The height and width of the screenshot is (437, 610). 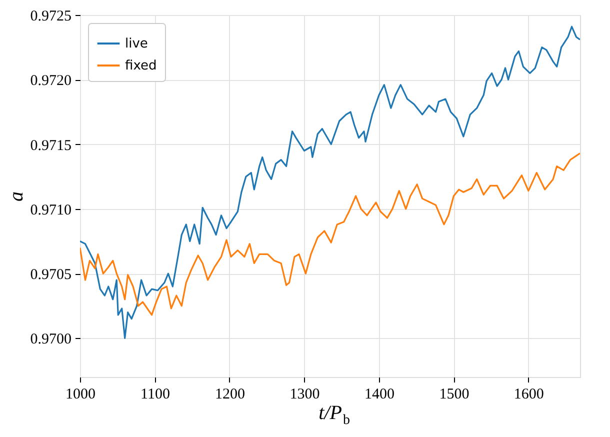 What do you see at coordinates (16, 197) in the screenshot?
I see `y-axis-title: a` at bounding box center [16, 197].